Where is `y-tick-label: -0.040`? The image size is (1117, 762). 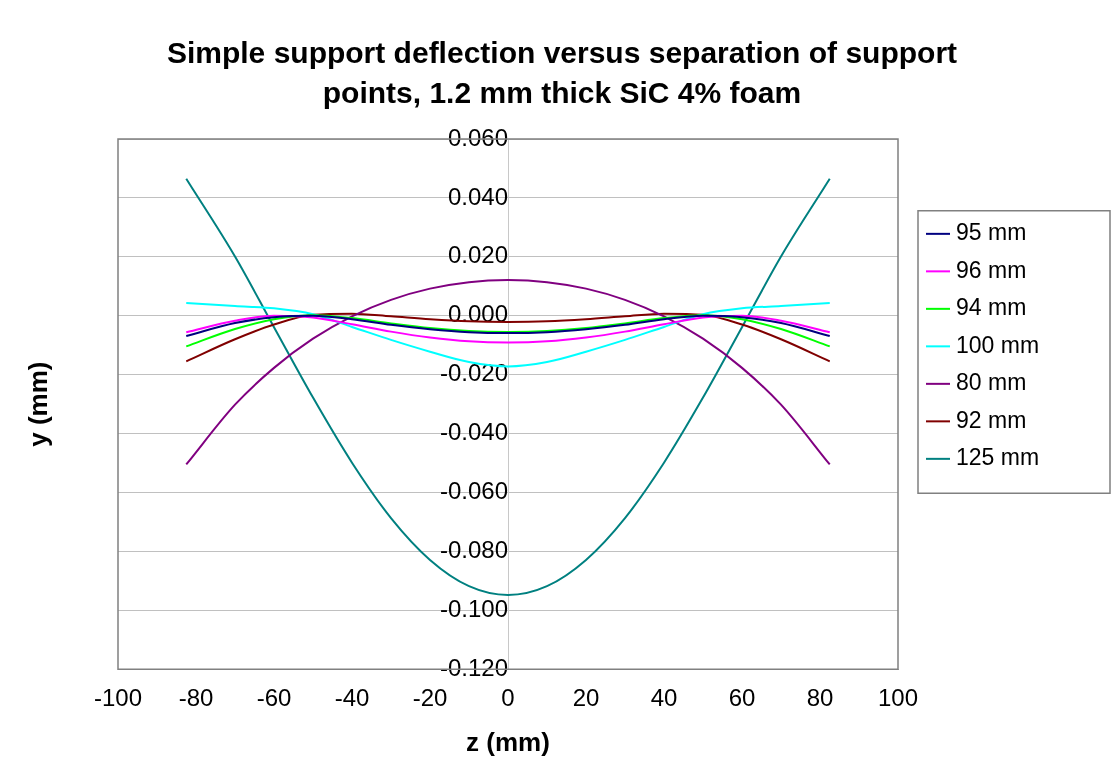 y-tick-label: -0.040 is located at coordinates (473, 432).